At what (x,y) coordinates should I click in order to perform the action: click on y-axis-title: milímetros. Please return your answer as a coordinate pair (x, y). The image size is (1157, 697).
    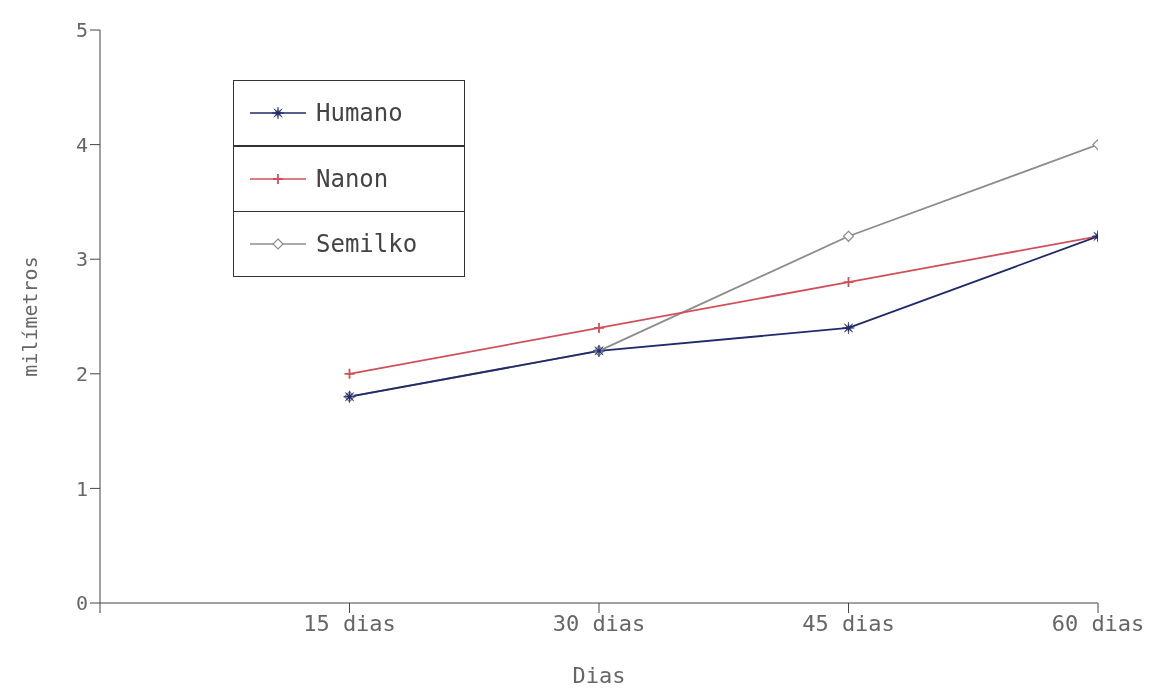
    Looking at the image, I should click on (30, 316).